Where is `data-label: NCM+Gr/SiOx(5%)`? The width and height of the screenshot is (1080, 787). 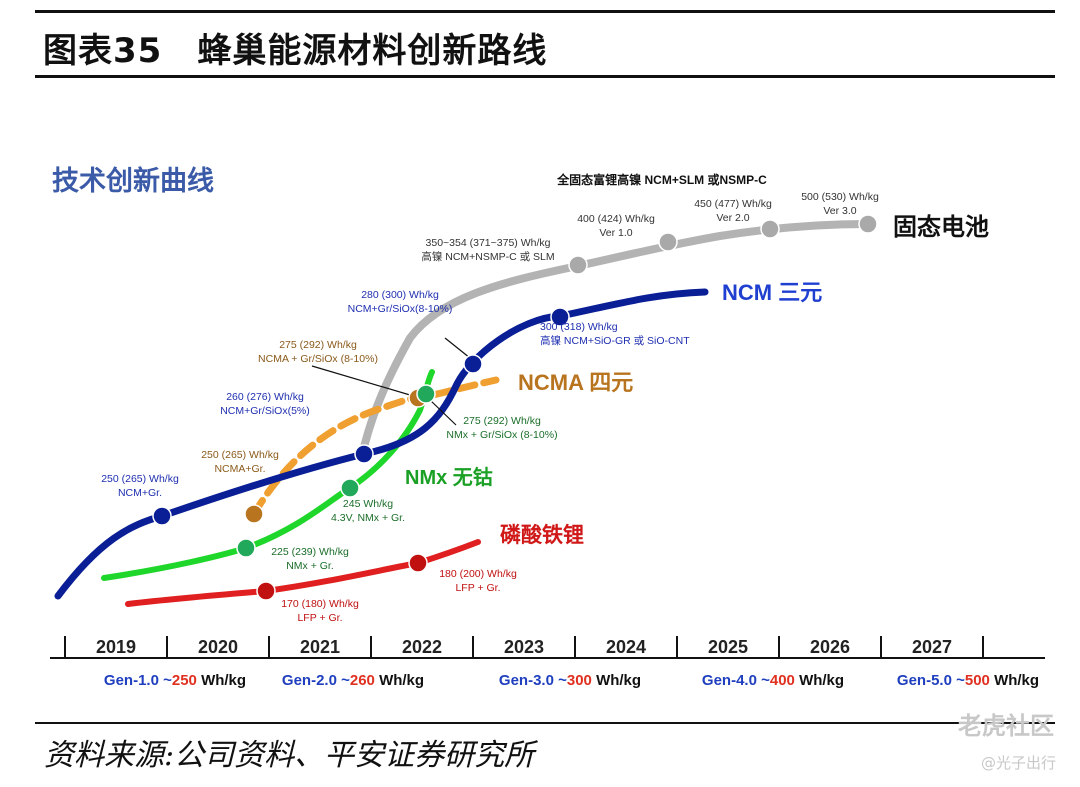 data-label: NCM+Gr/SiOx(5%) is located at coordinates (265, 411).